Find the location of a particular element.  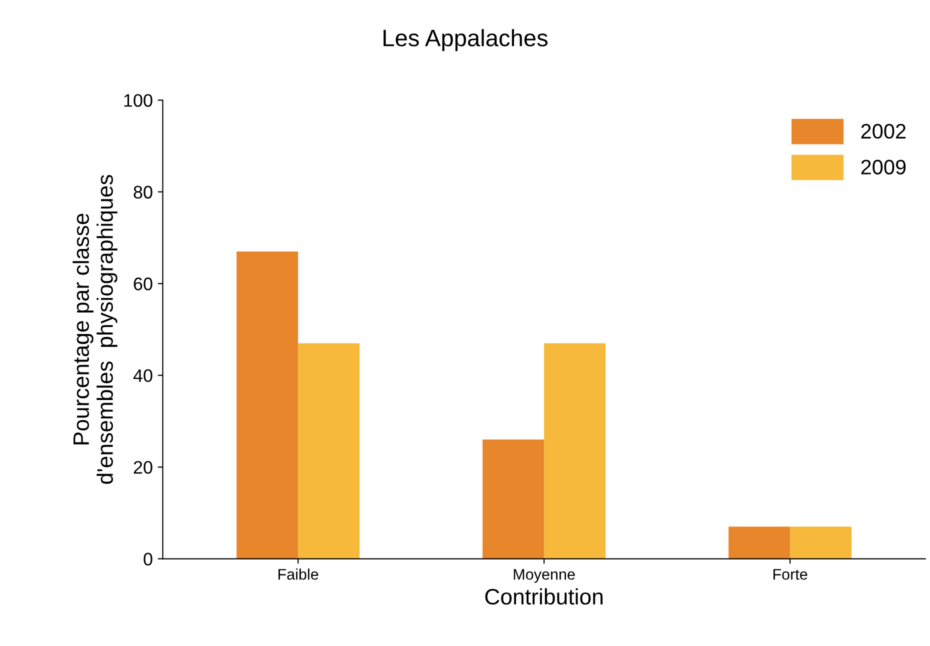

y-tick-label: 80 is located at coordinates (143, 192).